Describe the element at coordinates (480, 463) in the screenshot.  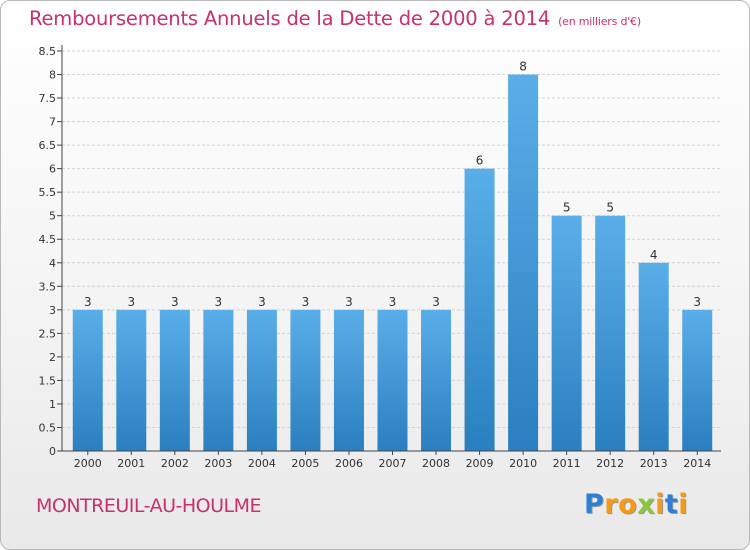
I see `x-tick-label: 2009` at that location.